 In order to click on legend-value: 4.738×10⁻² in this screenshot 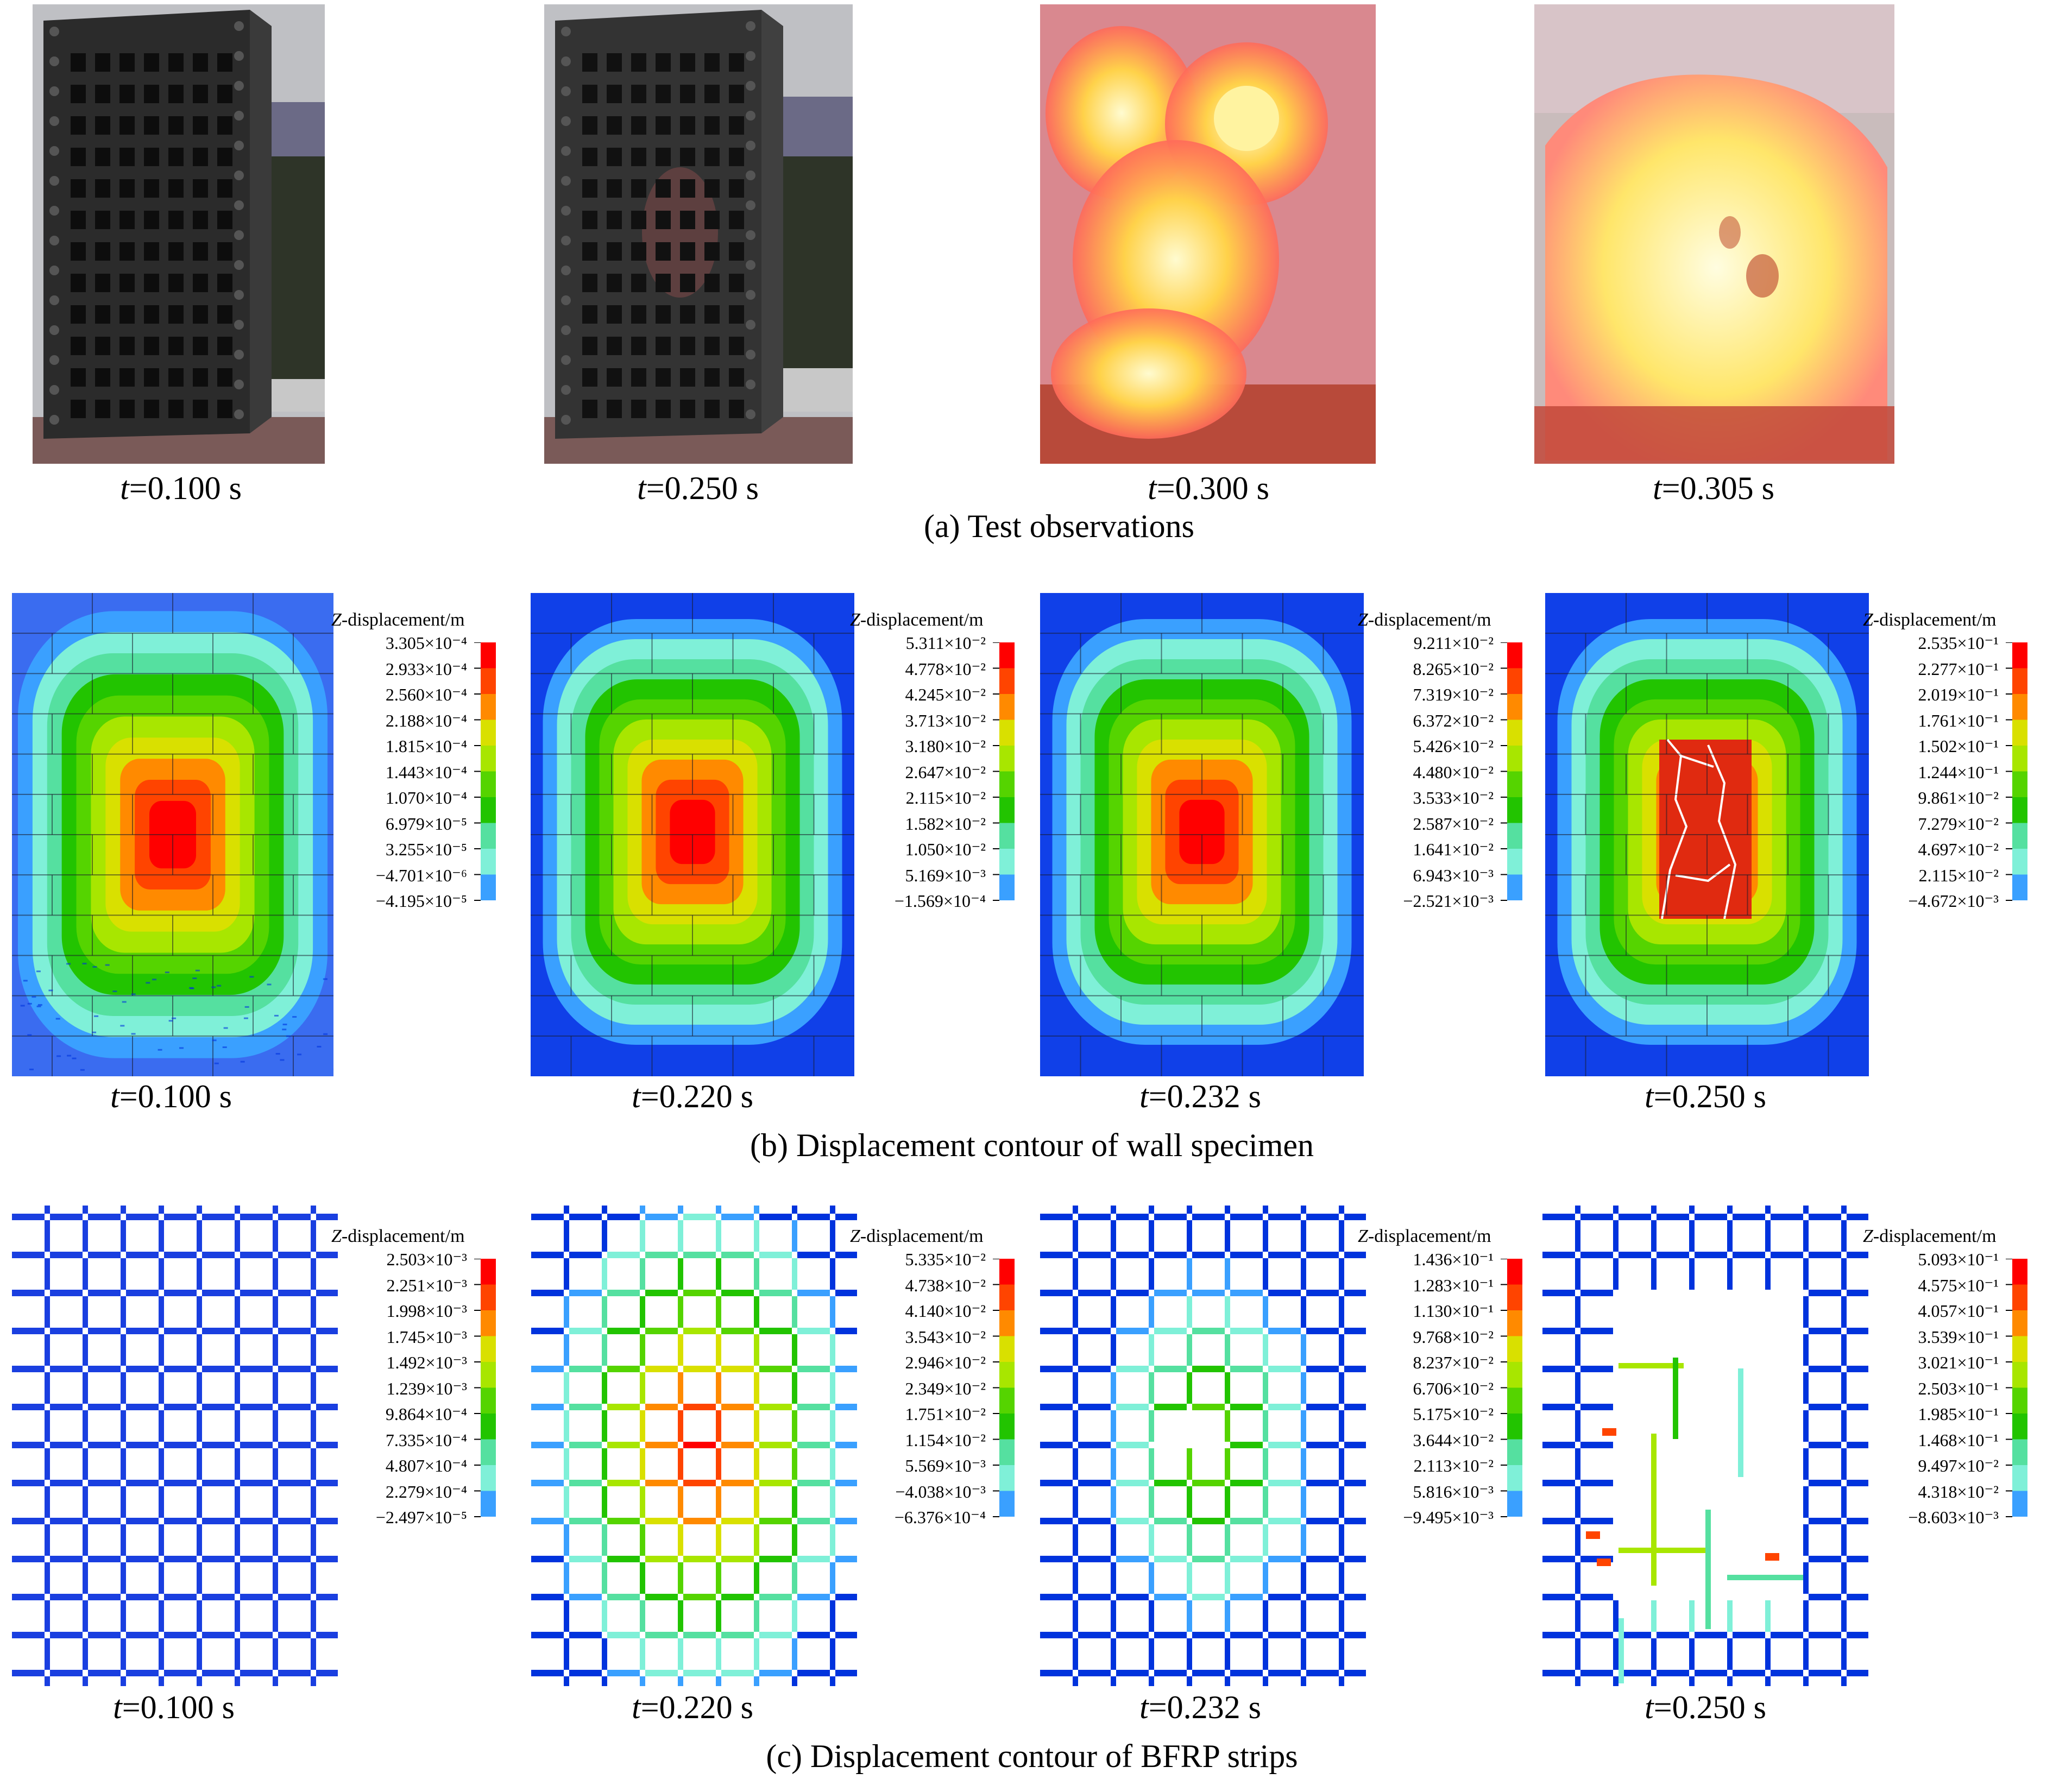, I will do `click(923, 1286)`.